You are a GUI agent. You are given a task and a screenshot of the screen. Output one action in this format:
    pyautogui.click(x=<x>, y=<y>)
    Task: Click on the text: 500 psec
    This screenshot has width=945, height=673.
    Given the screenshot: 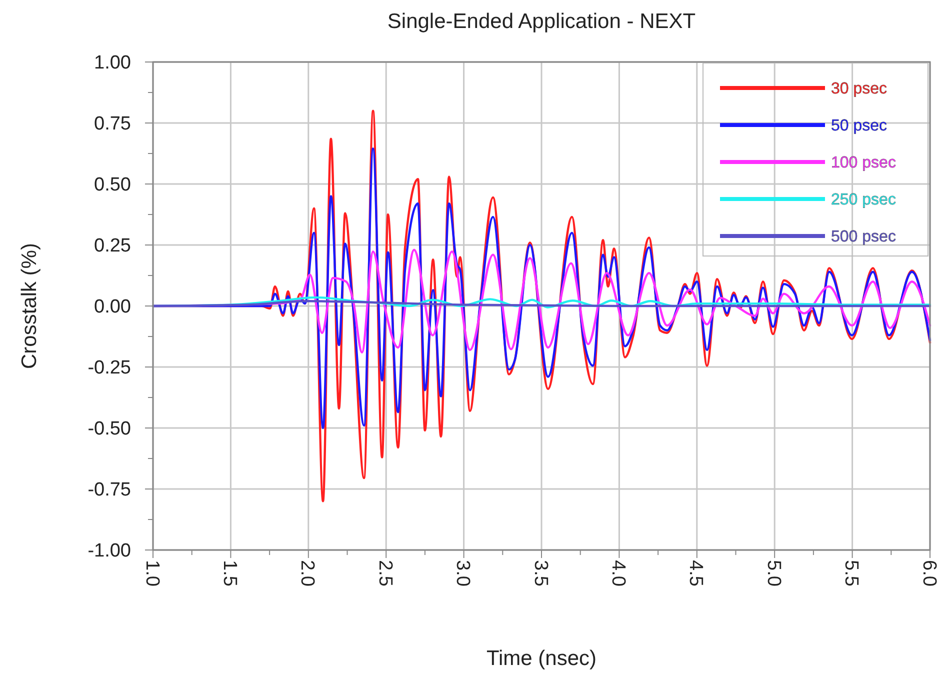 What is the action you would take?
    pyautogui.click(x=863, y=237)
    